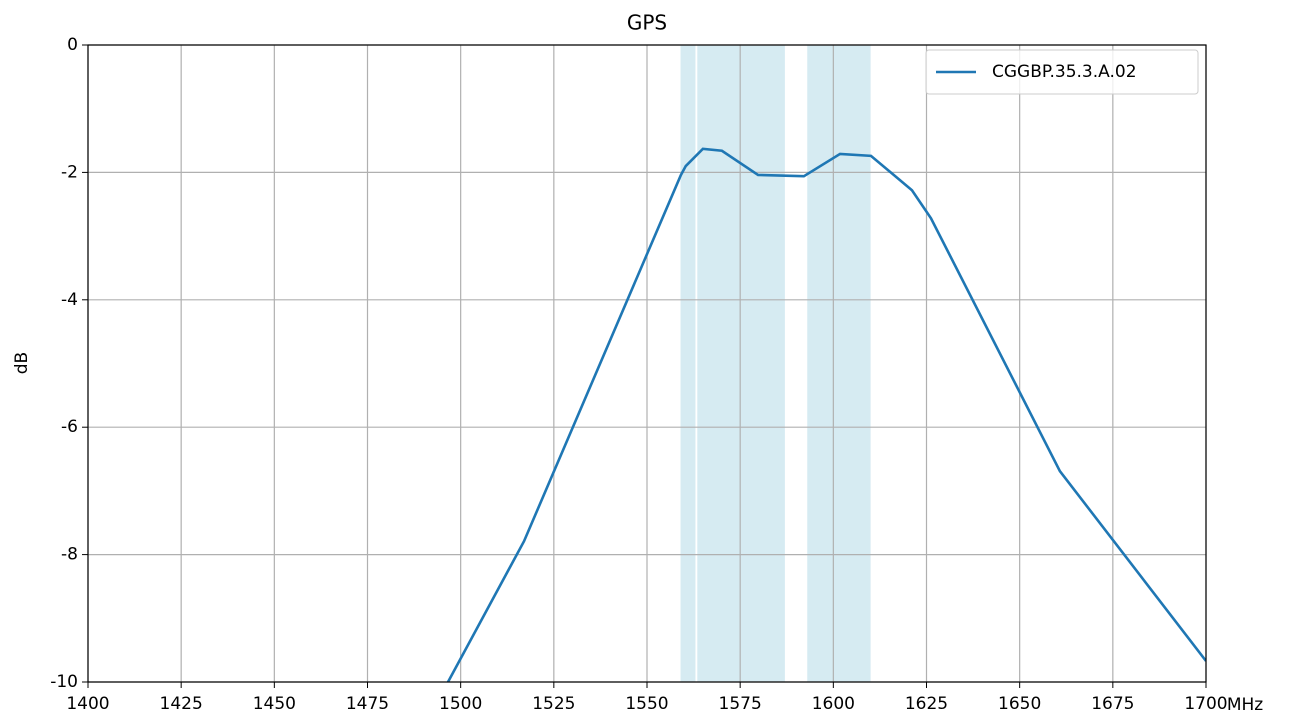 The width and height of the screenshot is (1305, 724). Describe the element at coordinates (740, 704) in the screenshot. I see `x-tick-label: 1575` at that location.